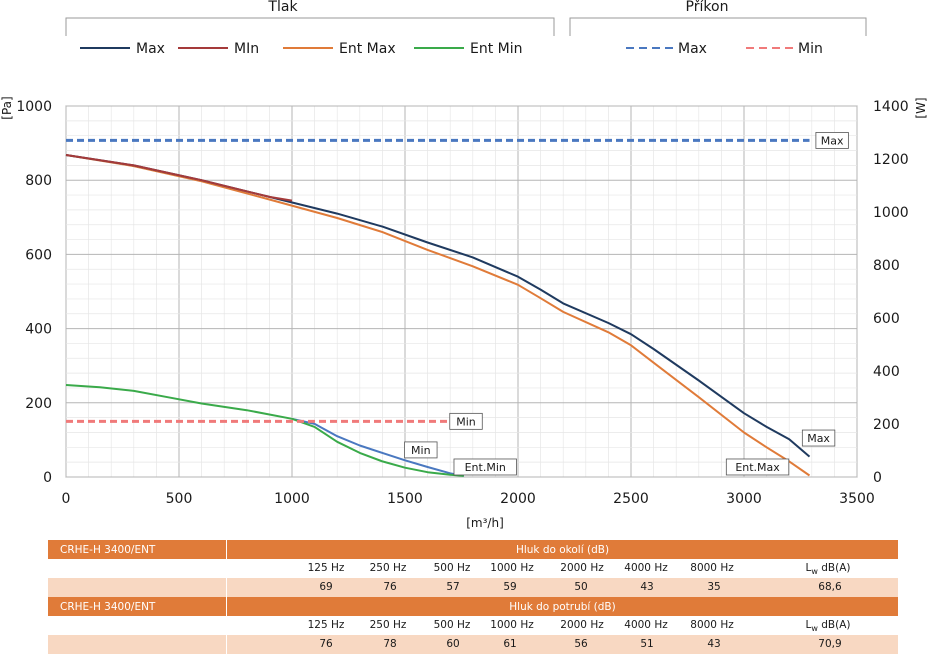 The image size is (934, 654). What do you see at coordinates (647, 644) in the screenshot?
I see `value-4000: 51` at bounding box center [647, 644].